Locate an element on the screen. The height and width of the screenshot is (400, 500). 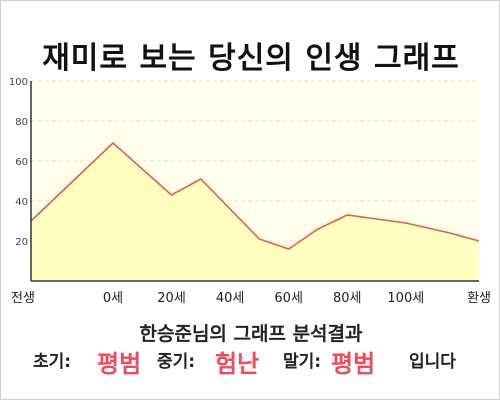
early-value: 평범 is located at coordinates (119, 364).